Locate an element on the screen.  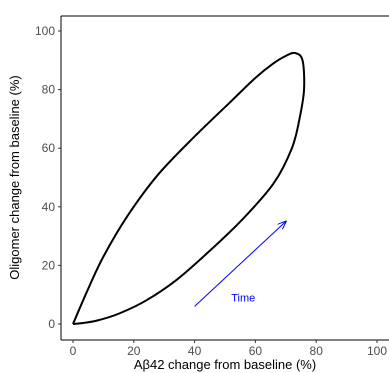
x-tick-label: 0 is located at coordinates (73, 351).